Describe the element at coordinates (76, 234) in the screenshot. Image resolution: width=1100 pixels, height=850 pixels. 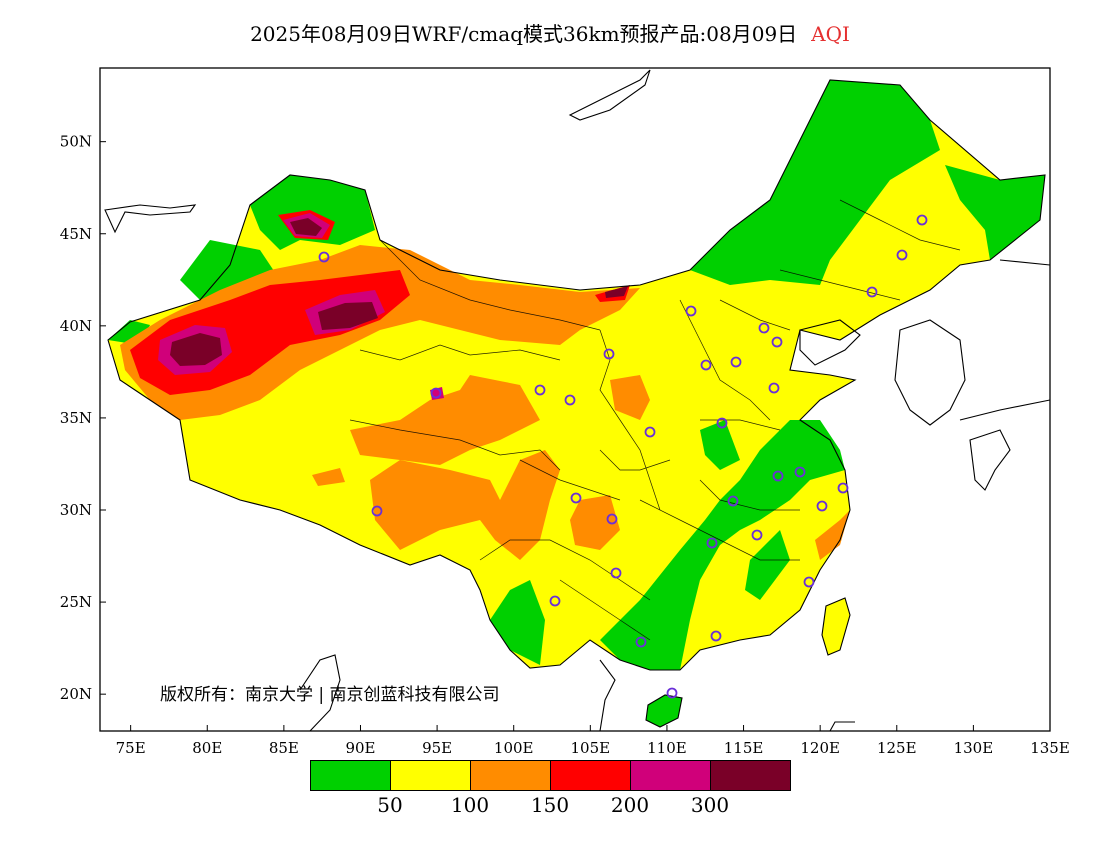
I see `lat-tick-label: 45N` at that location.